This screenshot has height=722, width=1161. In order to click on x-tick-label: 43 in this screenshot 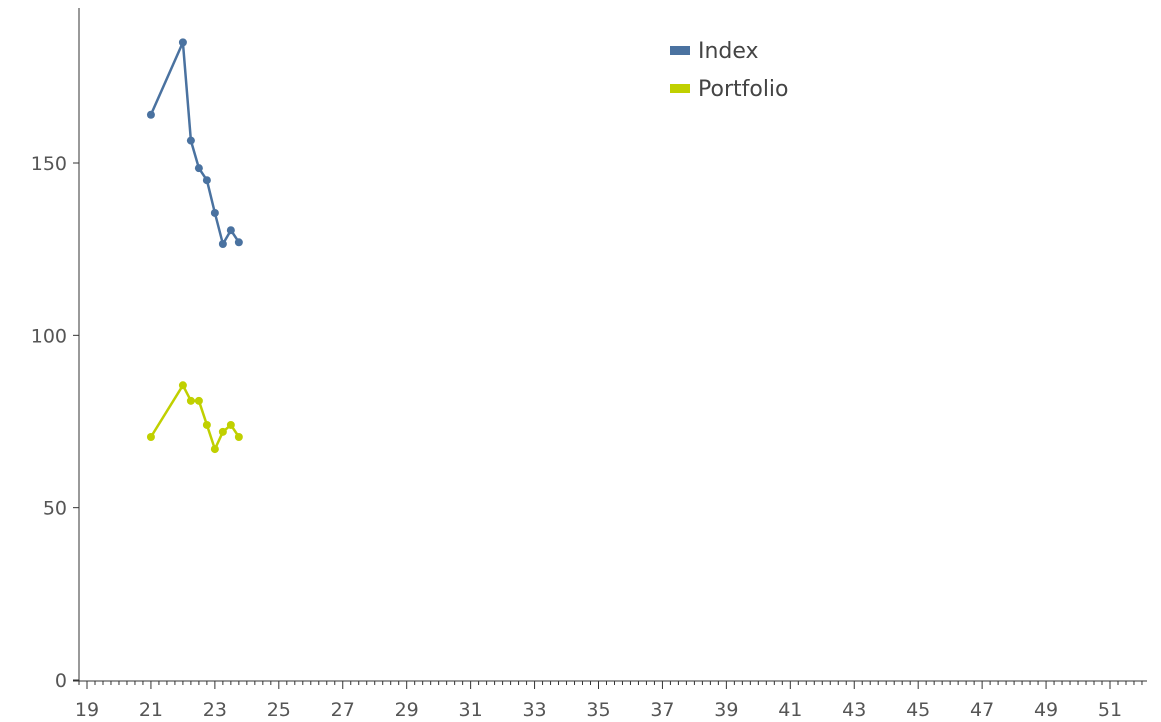, I will do `click(854, 710)`.